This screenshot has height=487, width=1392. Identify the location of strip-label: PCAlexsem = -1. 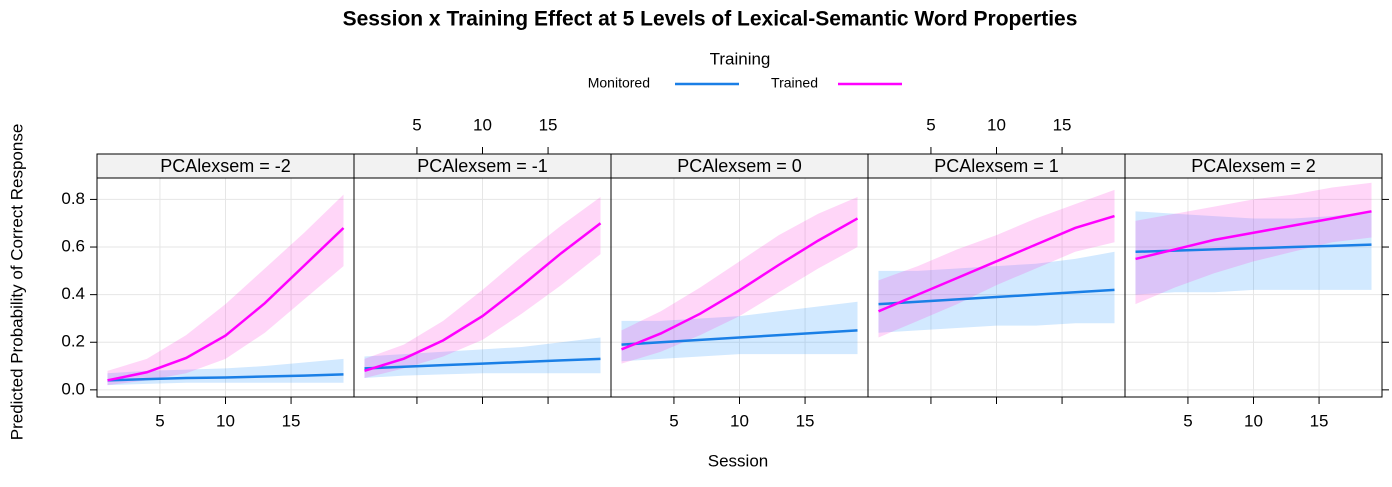
(482, 166).